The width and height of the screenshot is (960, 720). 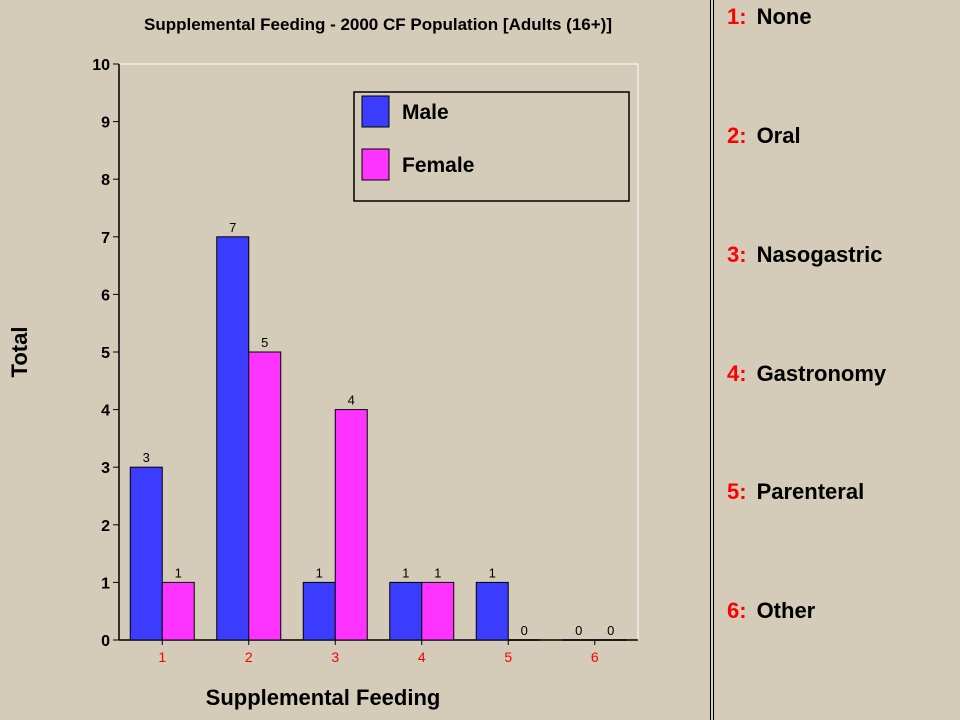 I want to click on key-number: 6:, so click(x=737, y=610).